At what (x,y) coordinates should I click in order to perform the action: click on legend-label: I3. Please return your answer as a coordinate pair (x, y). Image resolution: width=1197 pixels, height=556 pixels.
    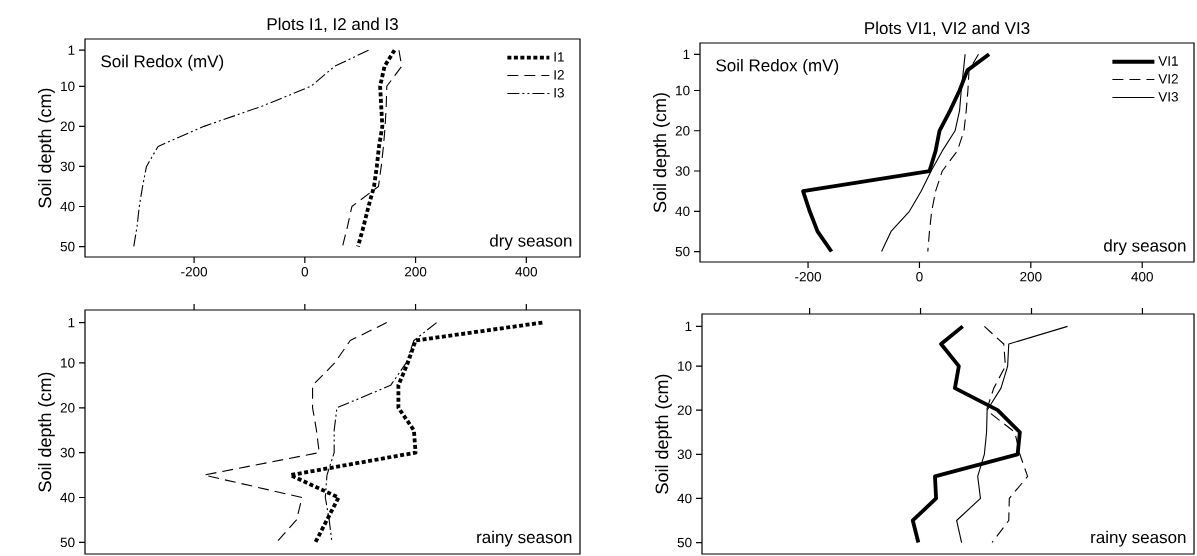
    Looking at the image, I should click on (559, 92).